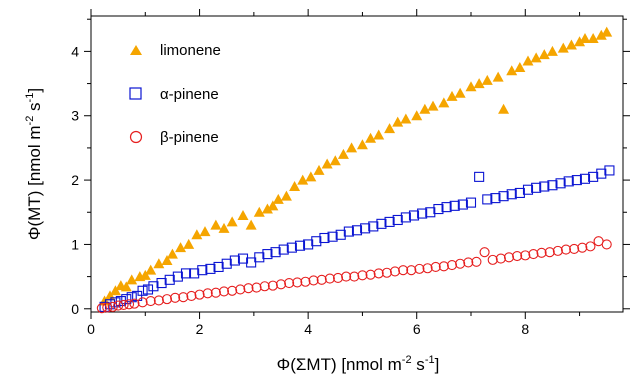  I want to click on legend: limonene α-pinene β-pinene, so click(175, 94).